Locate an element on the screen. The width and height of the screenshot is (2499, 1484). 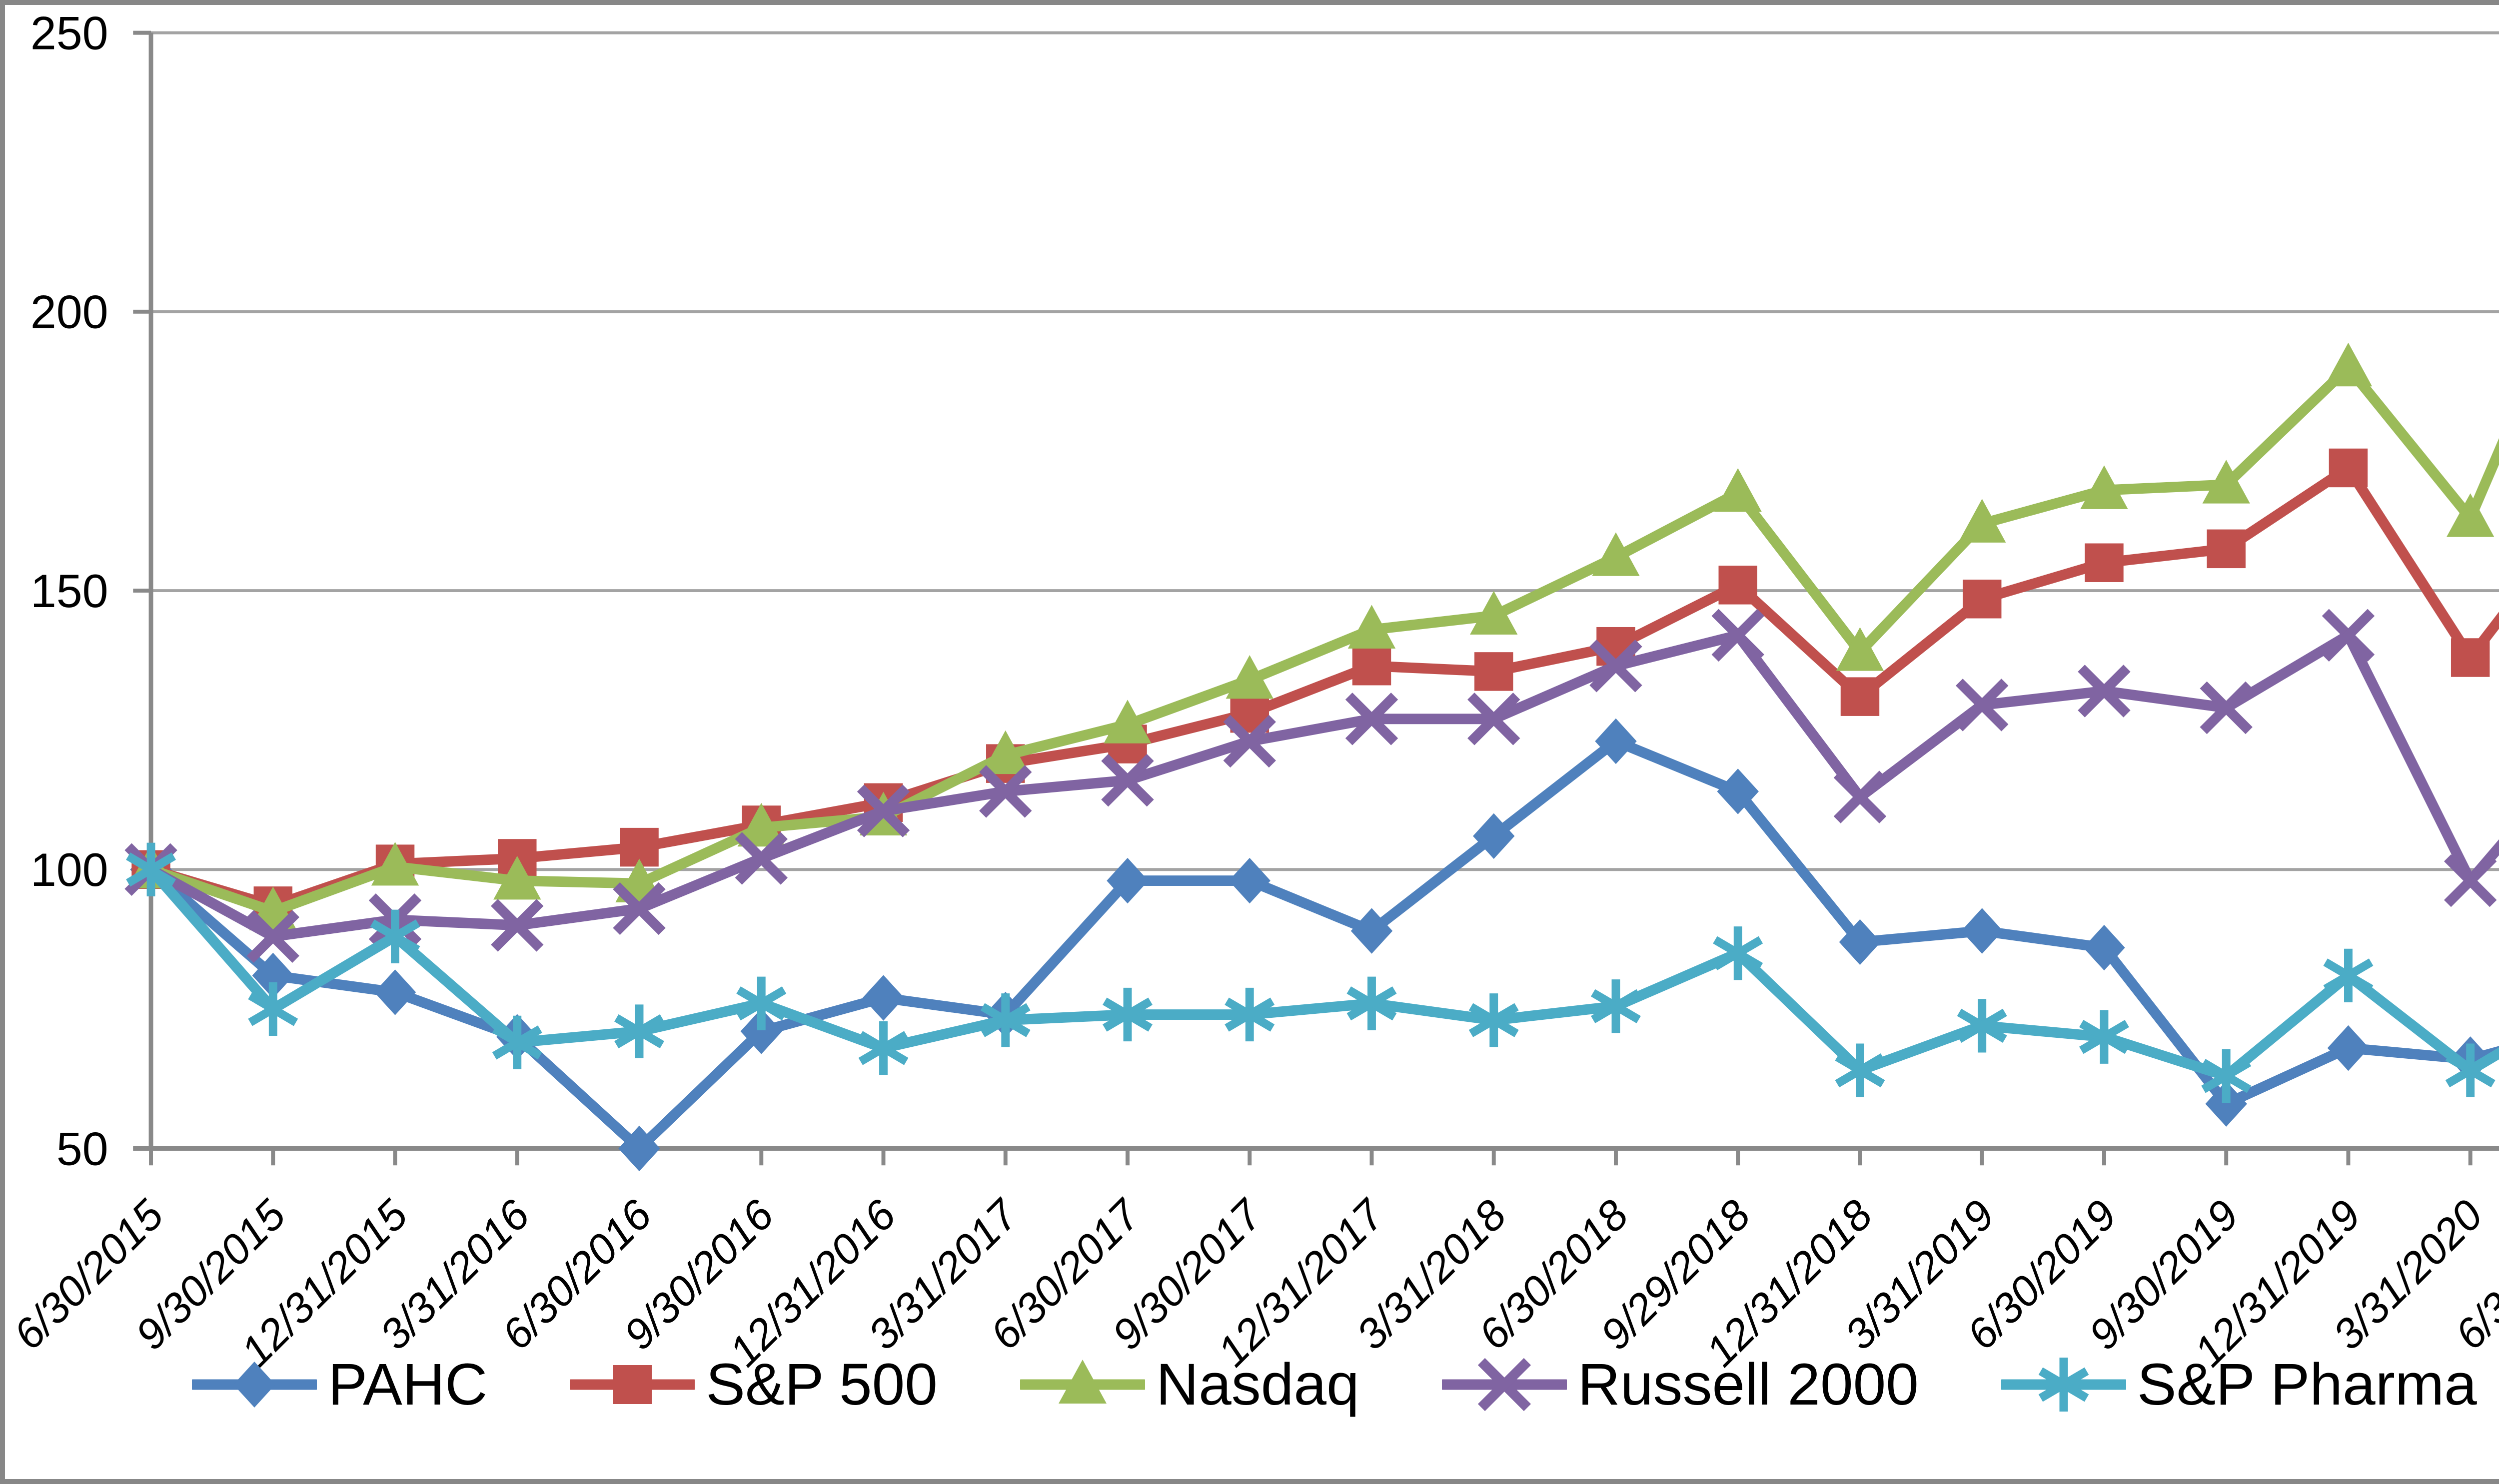
nasdaq-triangle-marker-icon is located at coordinates (1082, 1382).